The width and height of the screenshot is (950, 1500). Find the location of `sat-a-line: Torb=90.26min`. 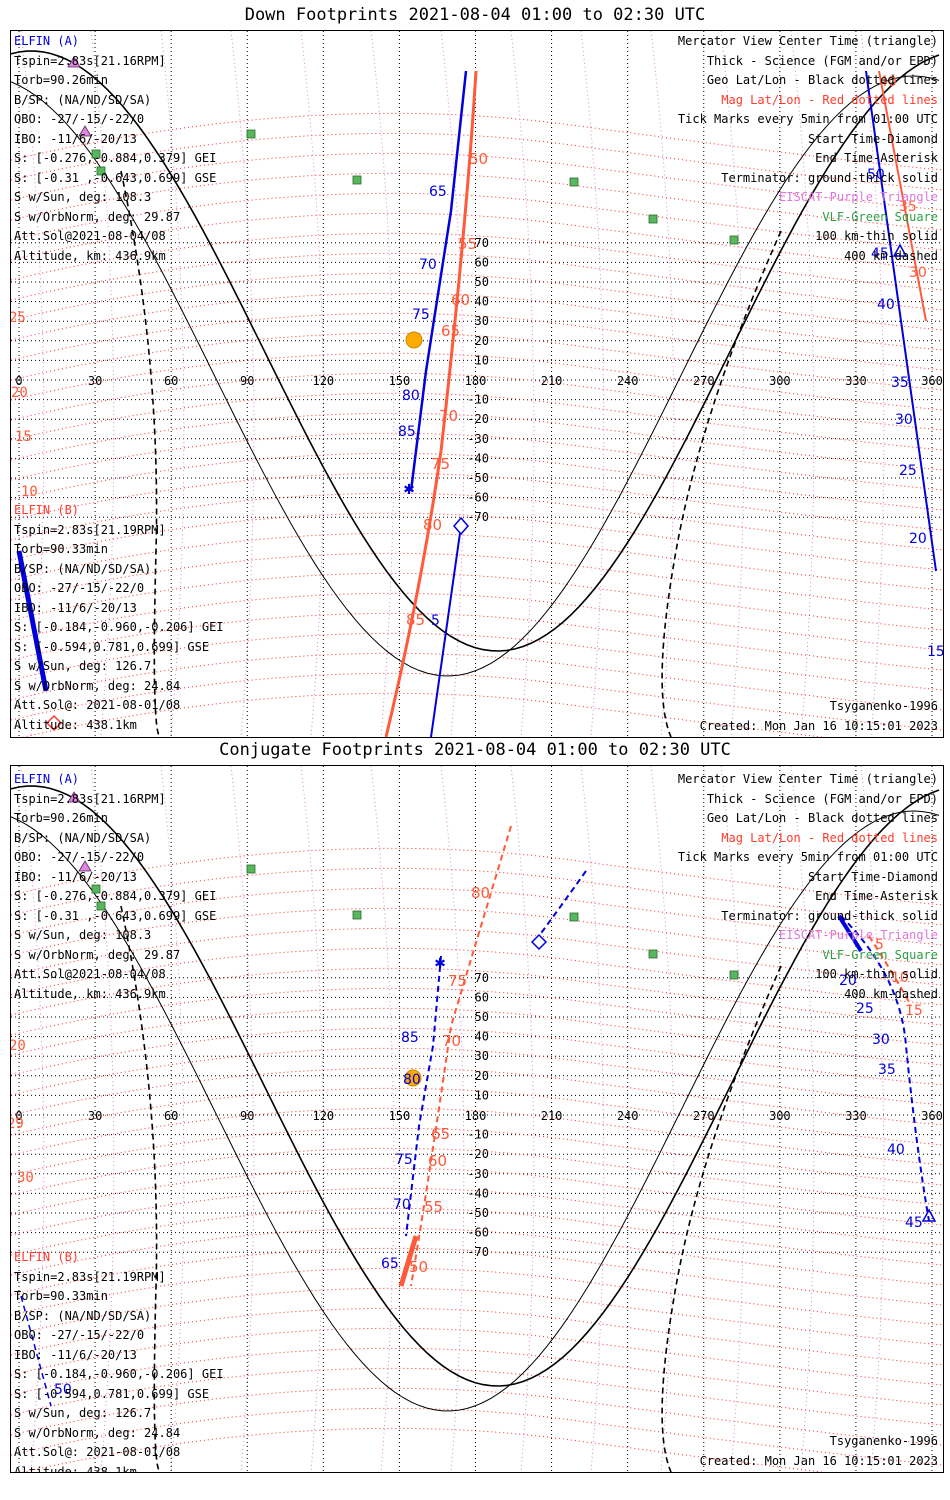

sat-a-line: Torb=90.26min is located at coordinates (61, 80).